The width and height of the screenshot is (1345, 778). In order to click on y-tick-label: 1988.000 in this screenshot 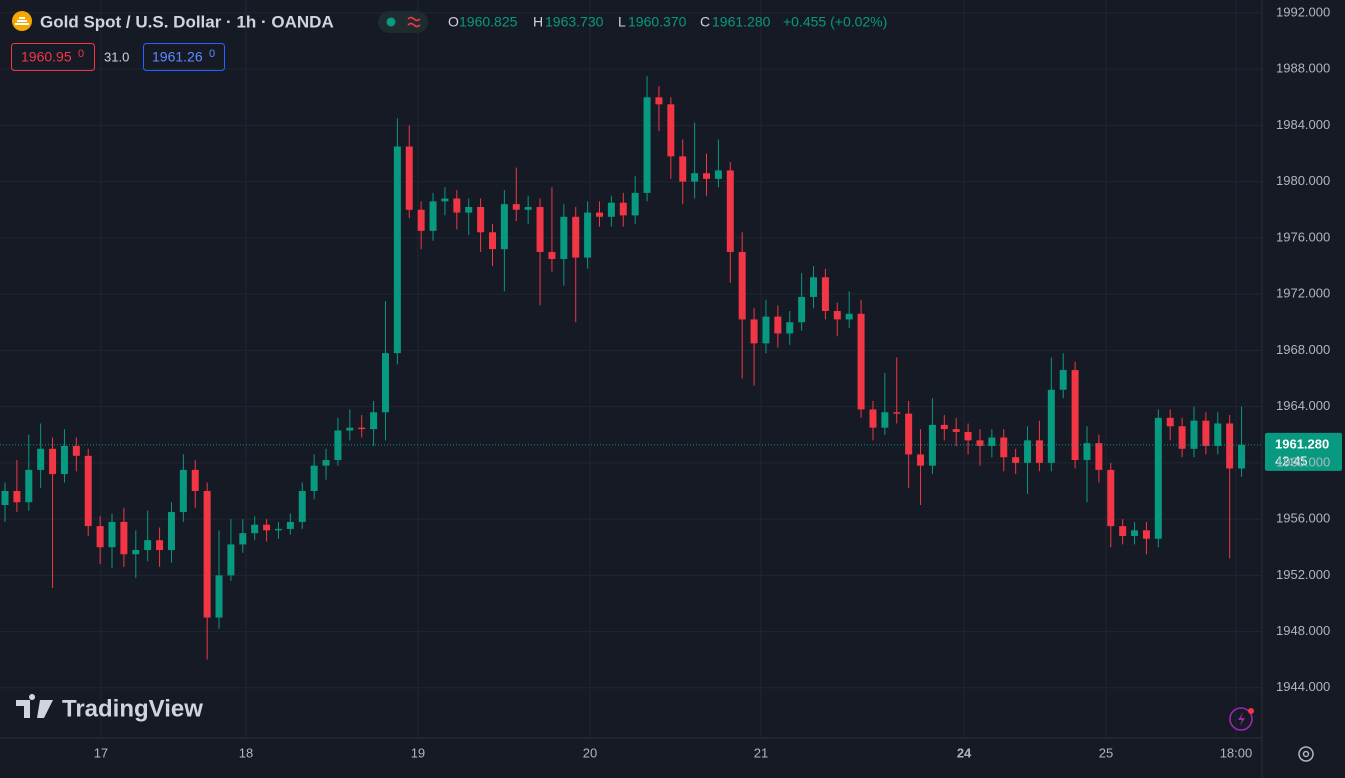, I will do `click(1303, 68)`.